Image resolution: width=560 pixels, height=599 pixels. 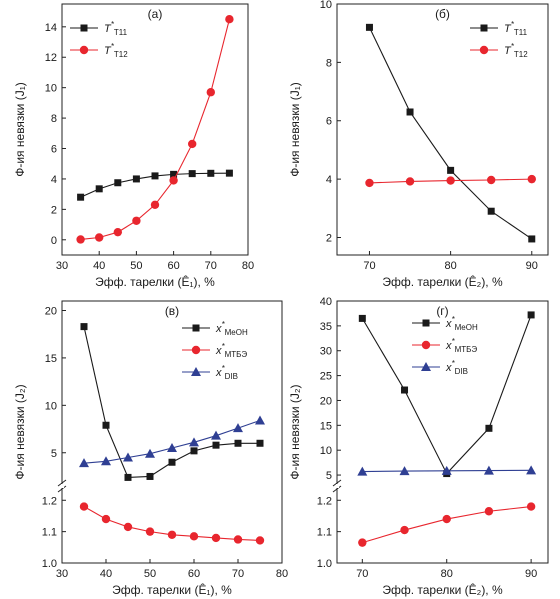 I want to click on y-tick-label: 25, so click(x=326, y=377).